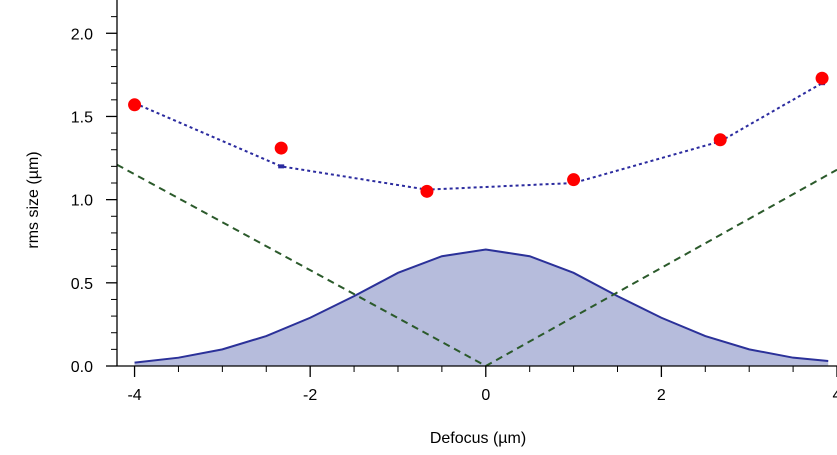  Describe the element at coordinates (33, 199) in the screenshot. I see `y-axis-title: rms size (µm)` at that location.